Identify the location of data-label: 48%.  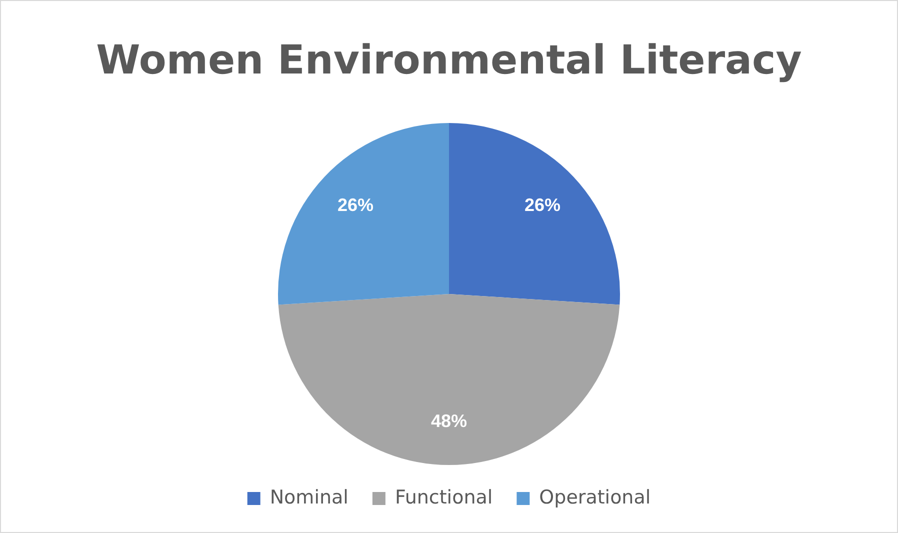
(449, 421).